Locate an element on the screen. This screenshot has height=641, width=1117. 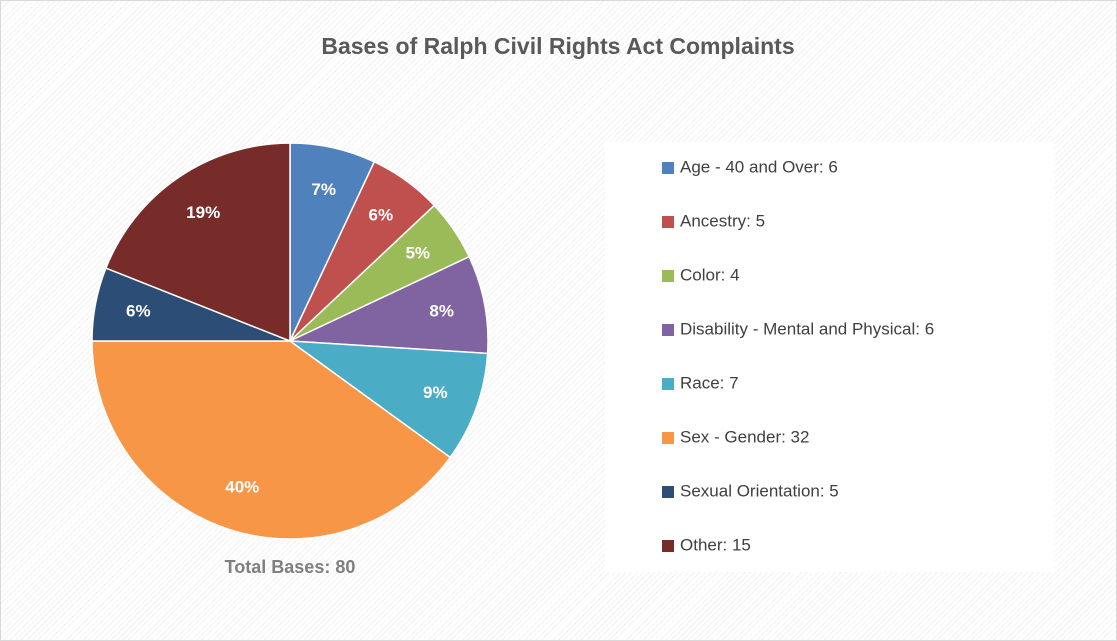
legend-label: Other: 15 is located at coordinates (715, 544).